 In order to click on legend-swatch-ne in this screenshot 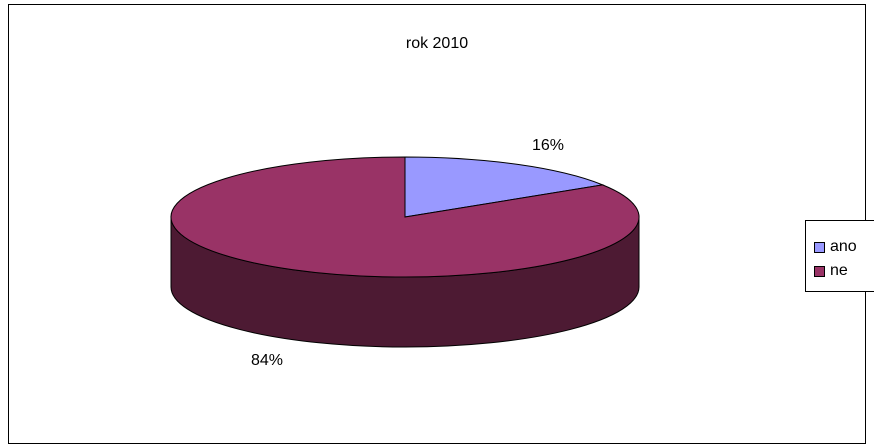, I will do `click(819, 271)`.